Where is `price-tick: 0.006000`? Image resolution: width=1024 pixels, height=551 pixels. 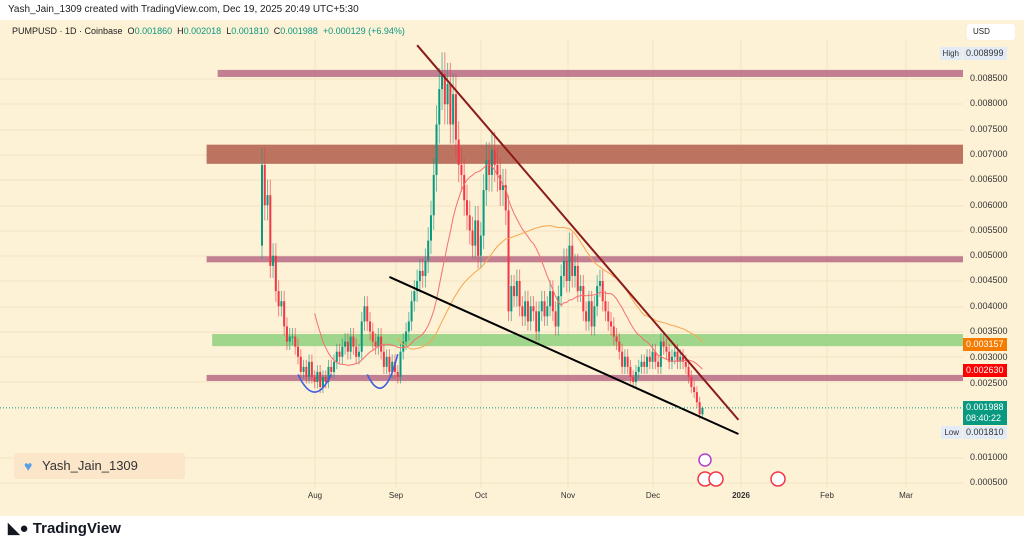 price-tick: 0.006000 is located at coordinates (989, 205).